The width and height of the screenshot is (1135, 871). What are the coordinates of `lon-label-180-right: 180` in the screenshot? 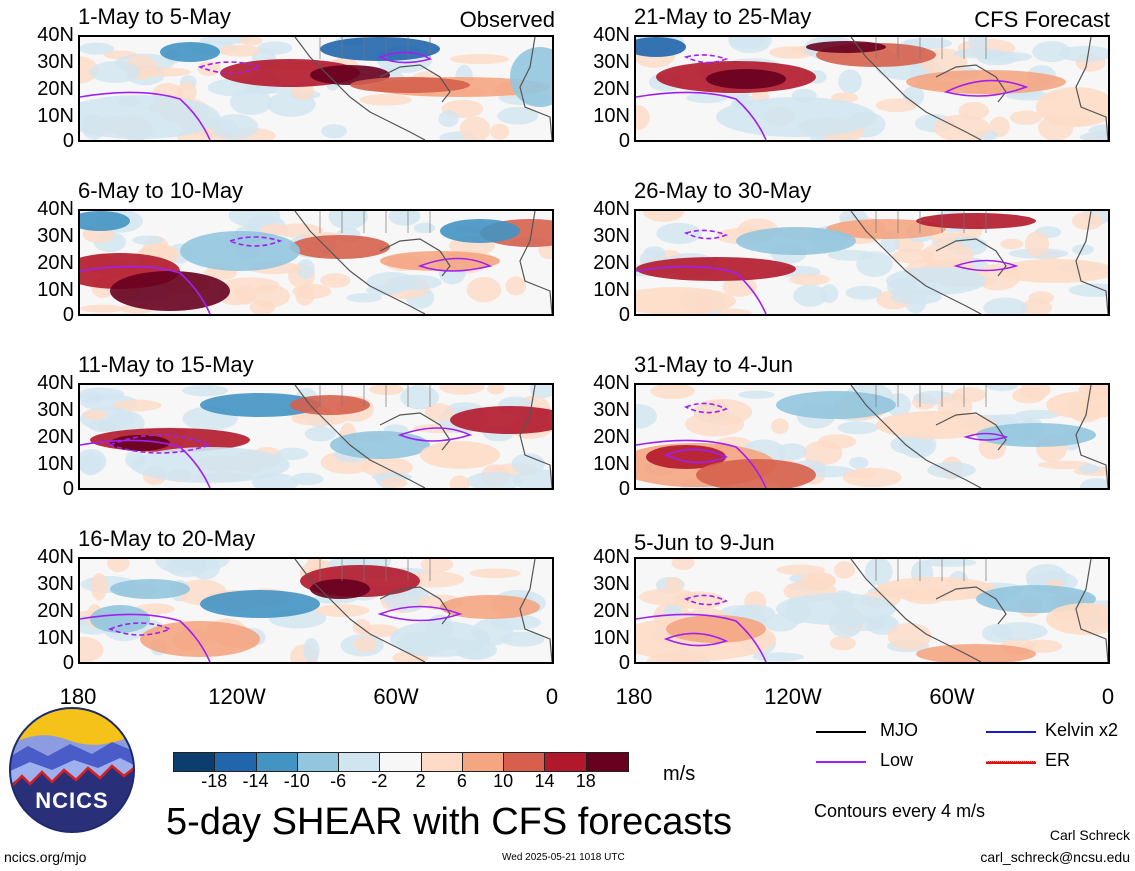 It's located at (634, 696).